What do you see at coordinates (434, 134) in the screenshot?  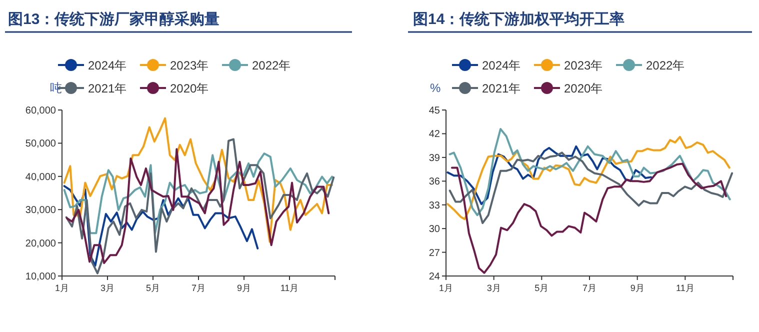 I see `y-tick-label: 42` at bounding box center [434, 134].